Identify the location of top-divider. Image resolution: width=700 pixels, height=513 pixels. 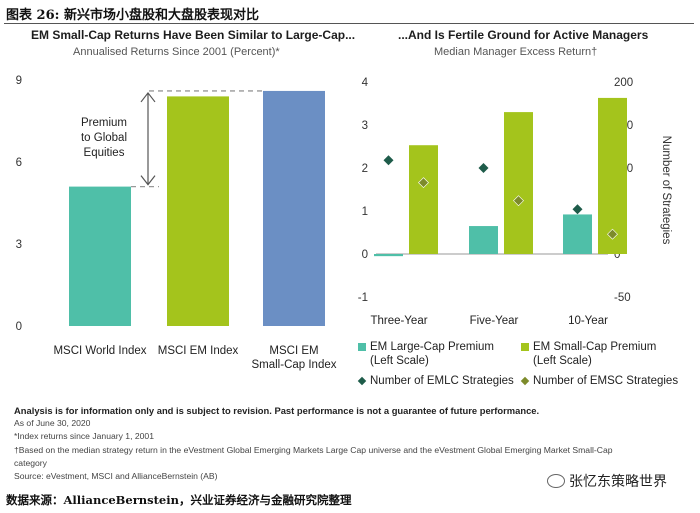
(349, 23).